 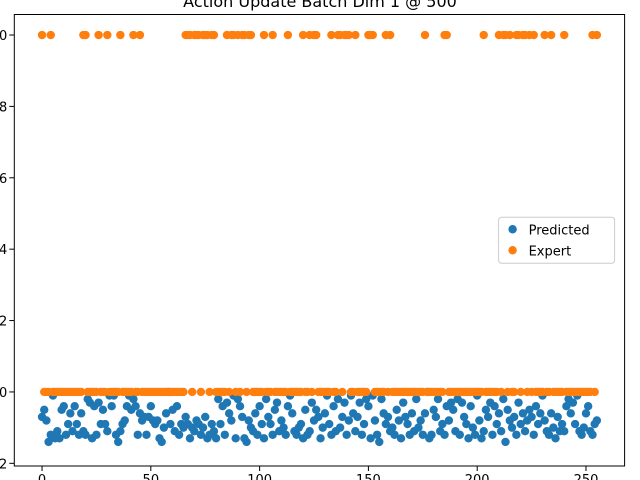 I want to click on x-tick-label: 0, so click(x=42, y=476).